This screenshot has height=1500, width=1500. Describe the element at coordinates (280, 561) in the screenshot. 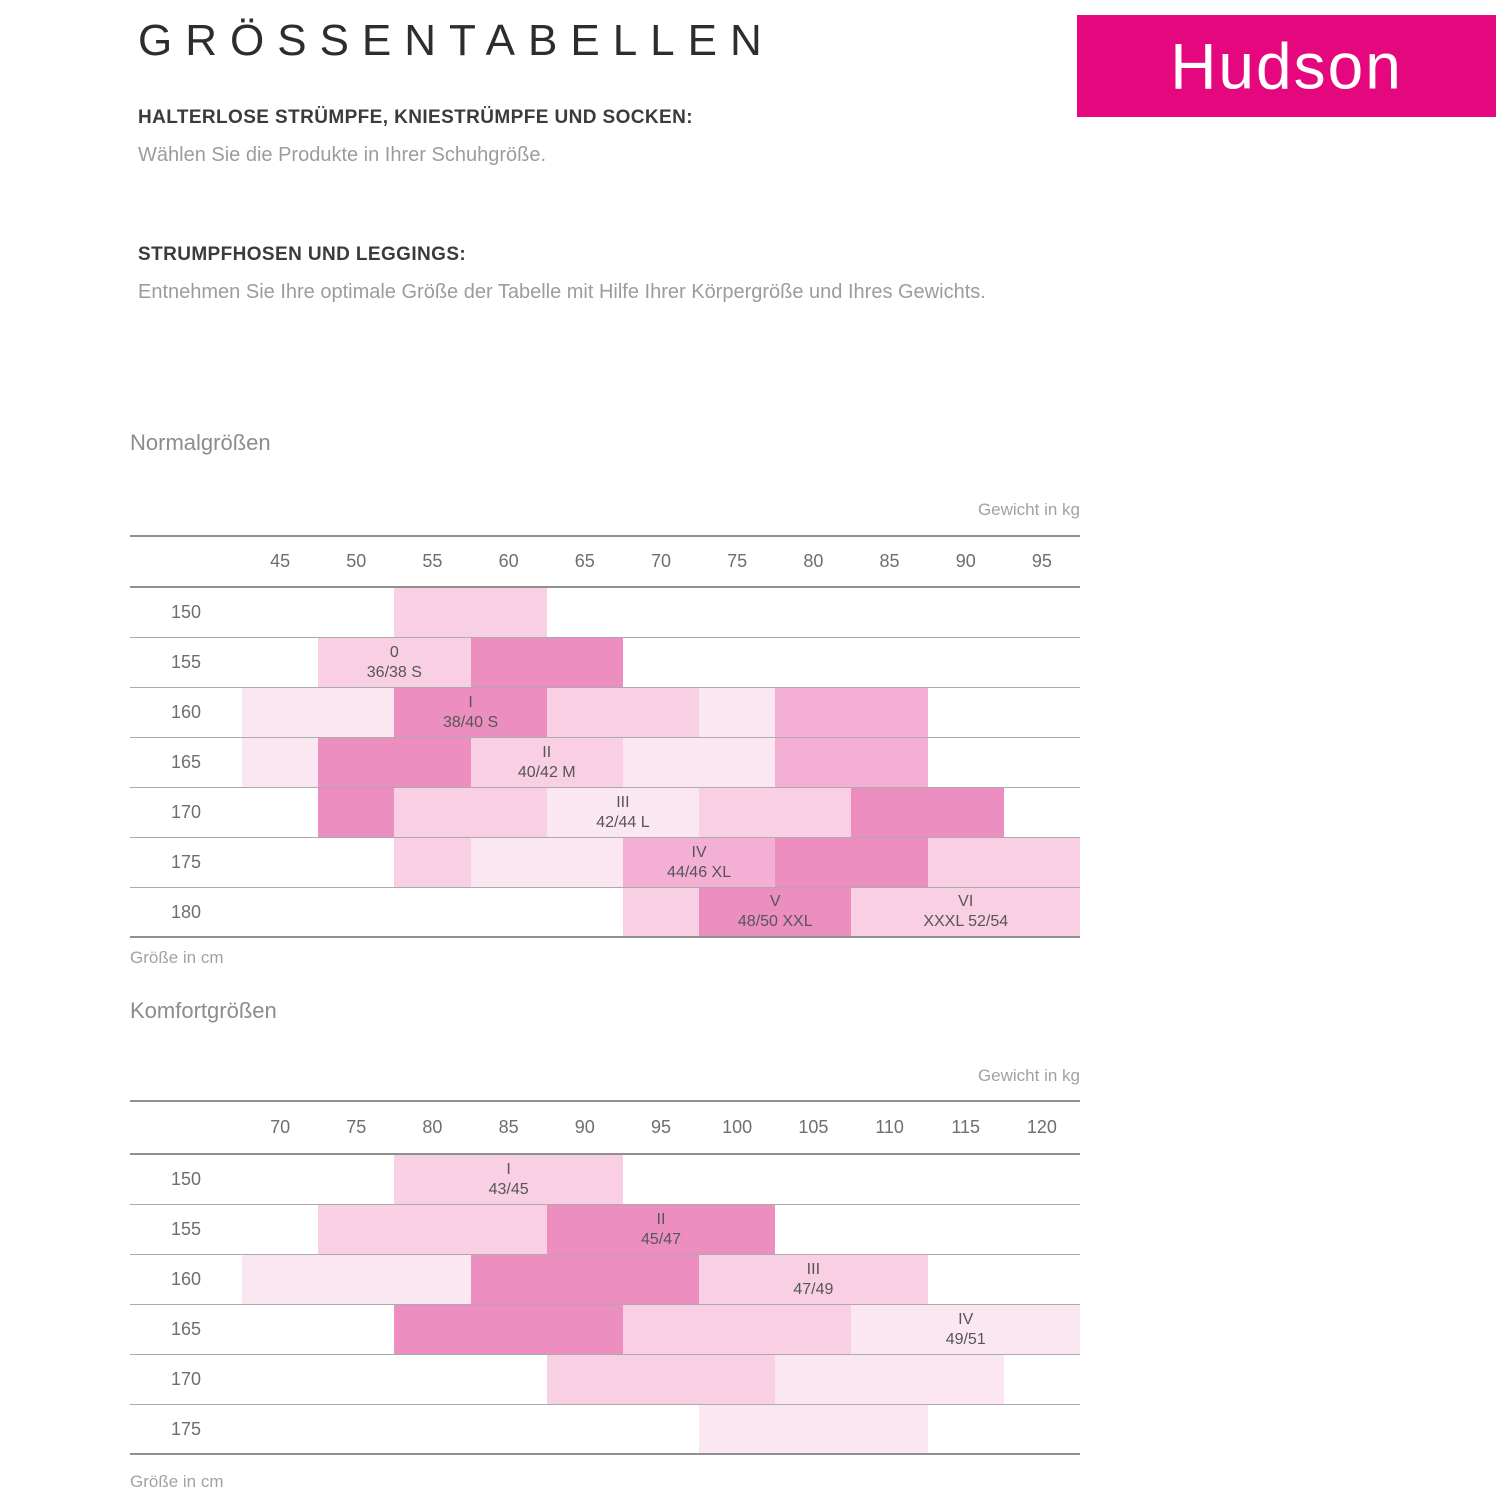

I see `weight-tick-45: 45` at that location.